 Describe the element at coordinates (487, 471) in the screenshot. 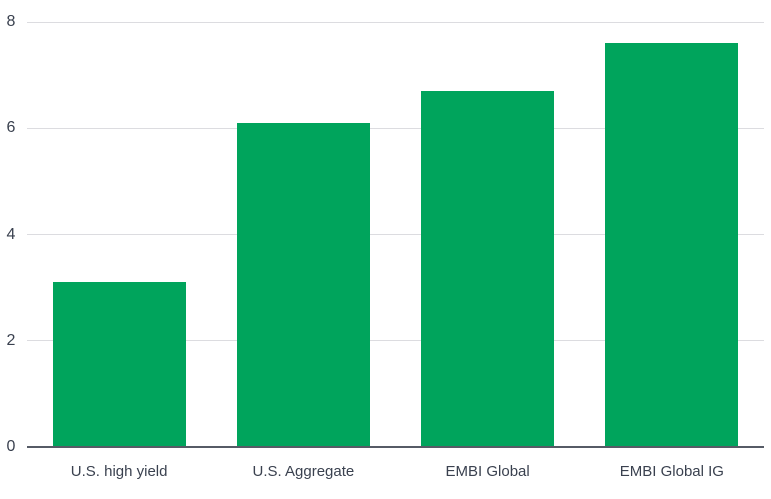

I see `x-axis-category-label: EMBI Global` at that location.